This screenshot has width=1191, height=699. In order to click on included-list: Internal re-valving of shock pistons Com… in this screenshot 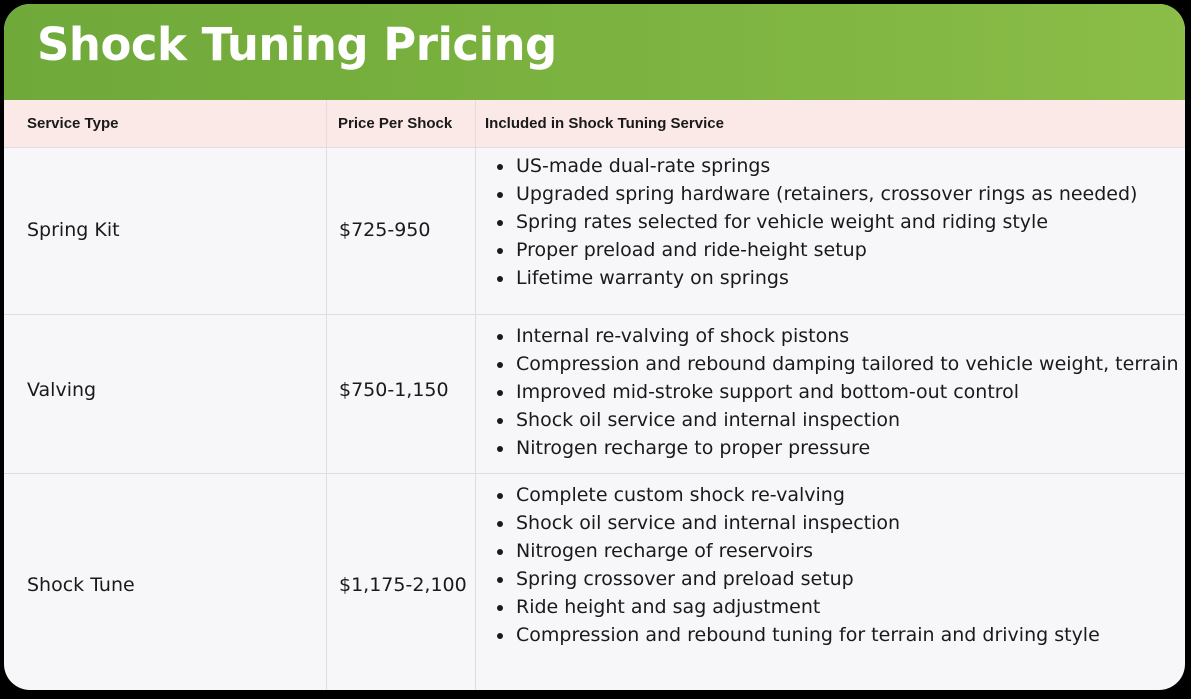, I will do `click(837, 392)`.